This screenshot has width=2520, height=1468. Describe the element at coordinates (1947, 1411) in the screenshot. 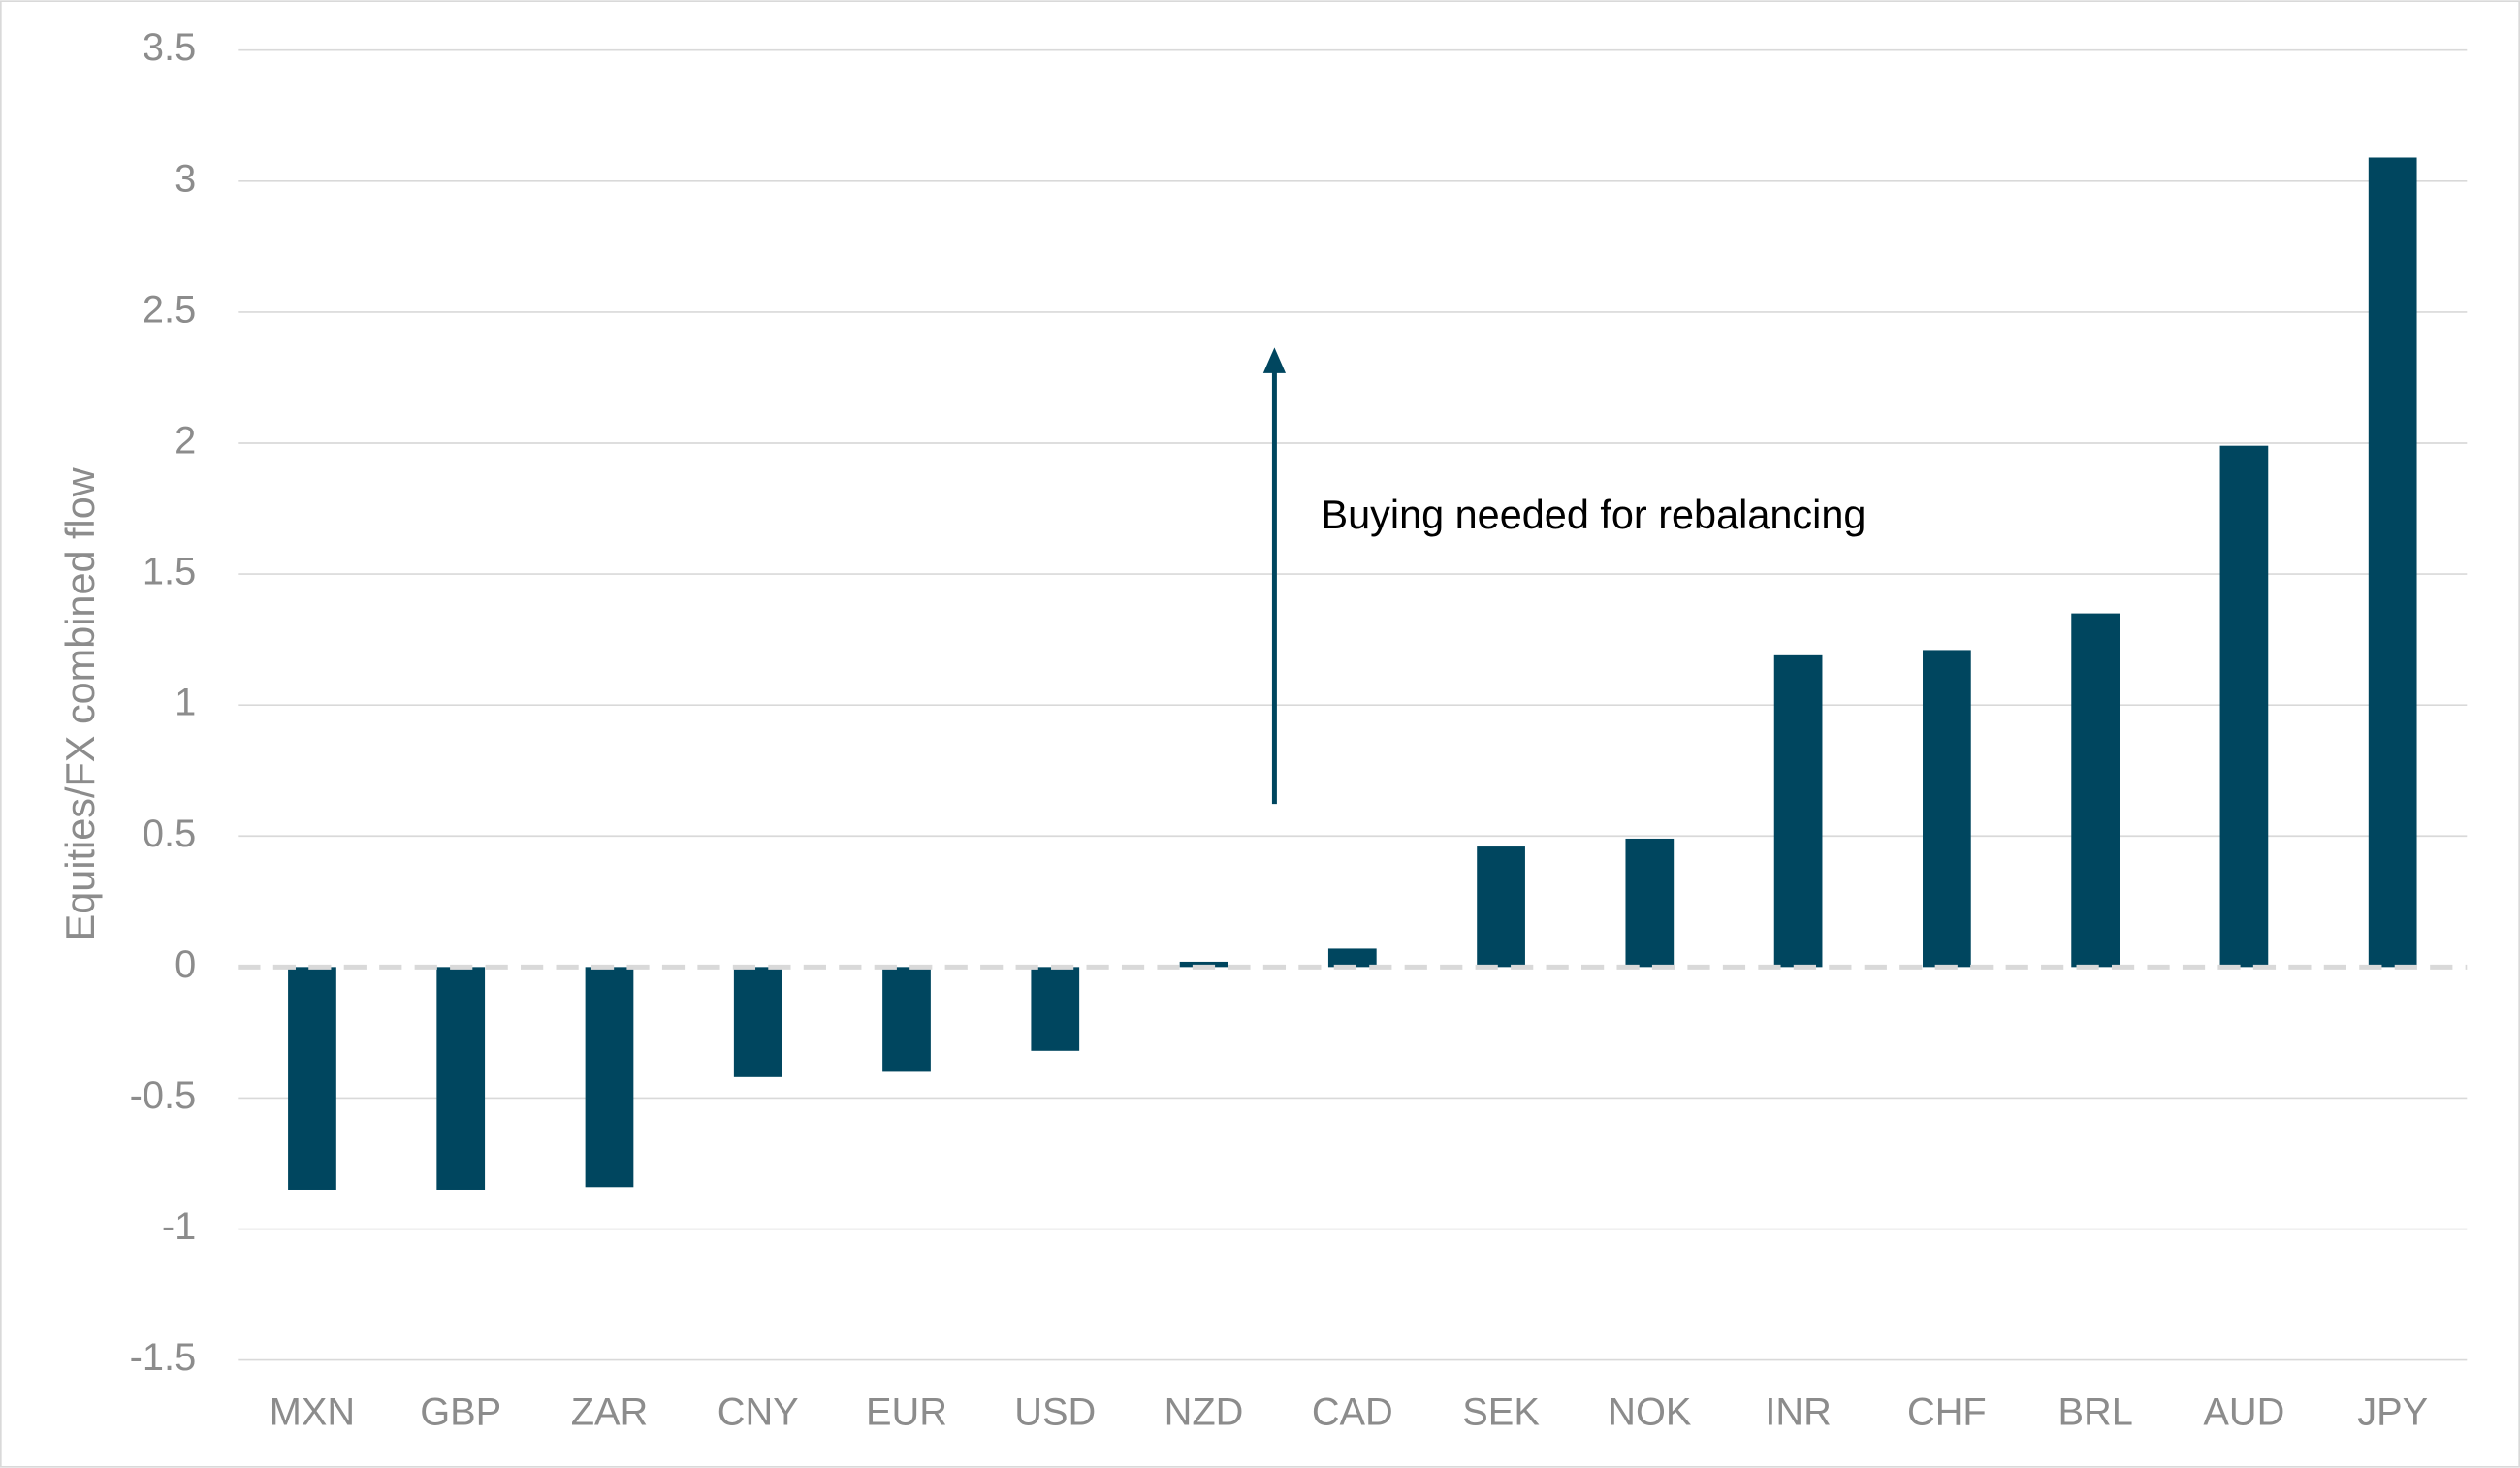

I see `x-tick-label: CHF` at that location.